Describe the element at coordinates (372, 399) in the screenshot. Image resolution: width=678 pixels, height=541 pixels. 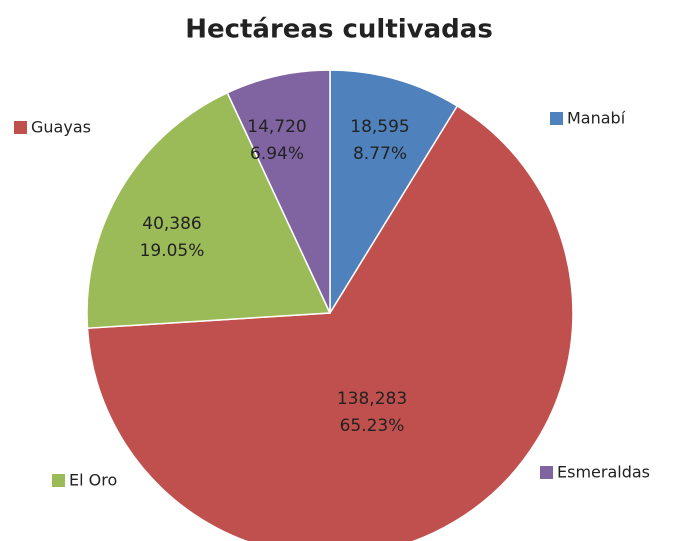
I see `data-label: 138,283` at that location.